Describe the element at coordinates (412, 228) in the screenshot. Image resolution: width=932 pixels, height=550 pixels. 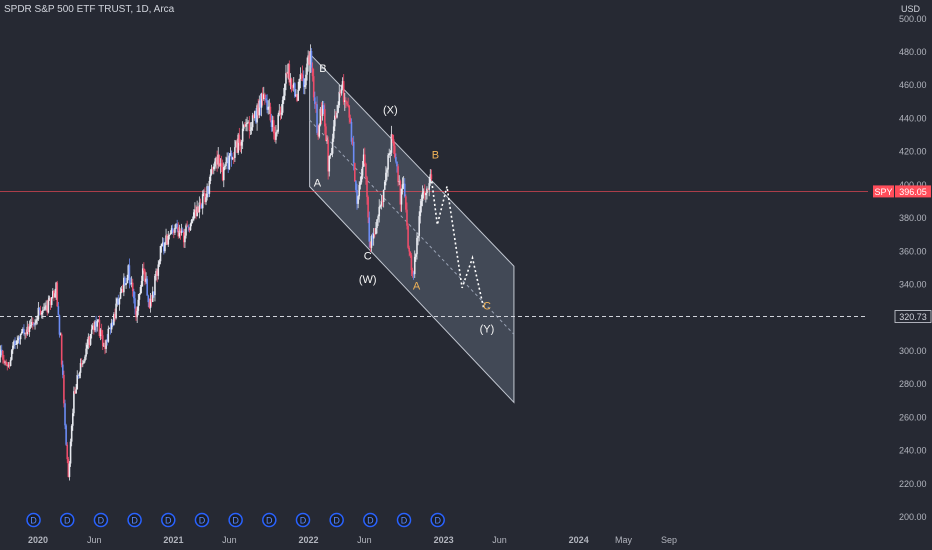
I see `channel-layer` at that location.